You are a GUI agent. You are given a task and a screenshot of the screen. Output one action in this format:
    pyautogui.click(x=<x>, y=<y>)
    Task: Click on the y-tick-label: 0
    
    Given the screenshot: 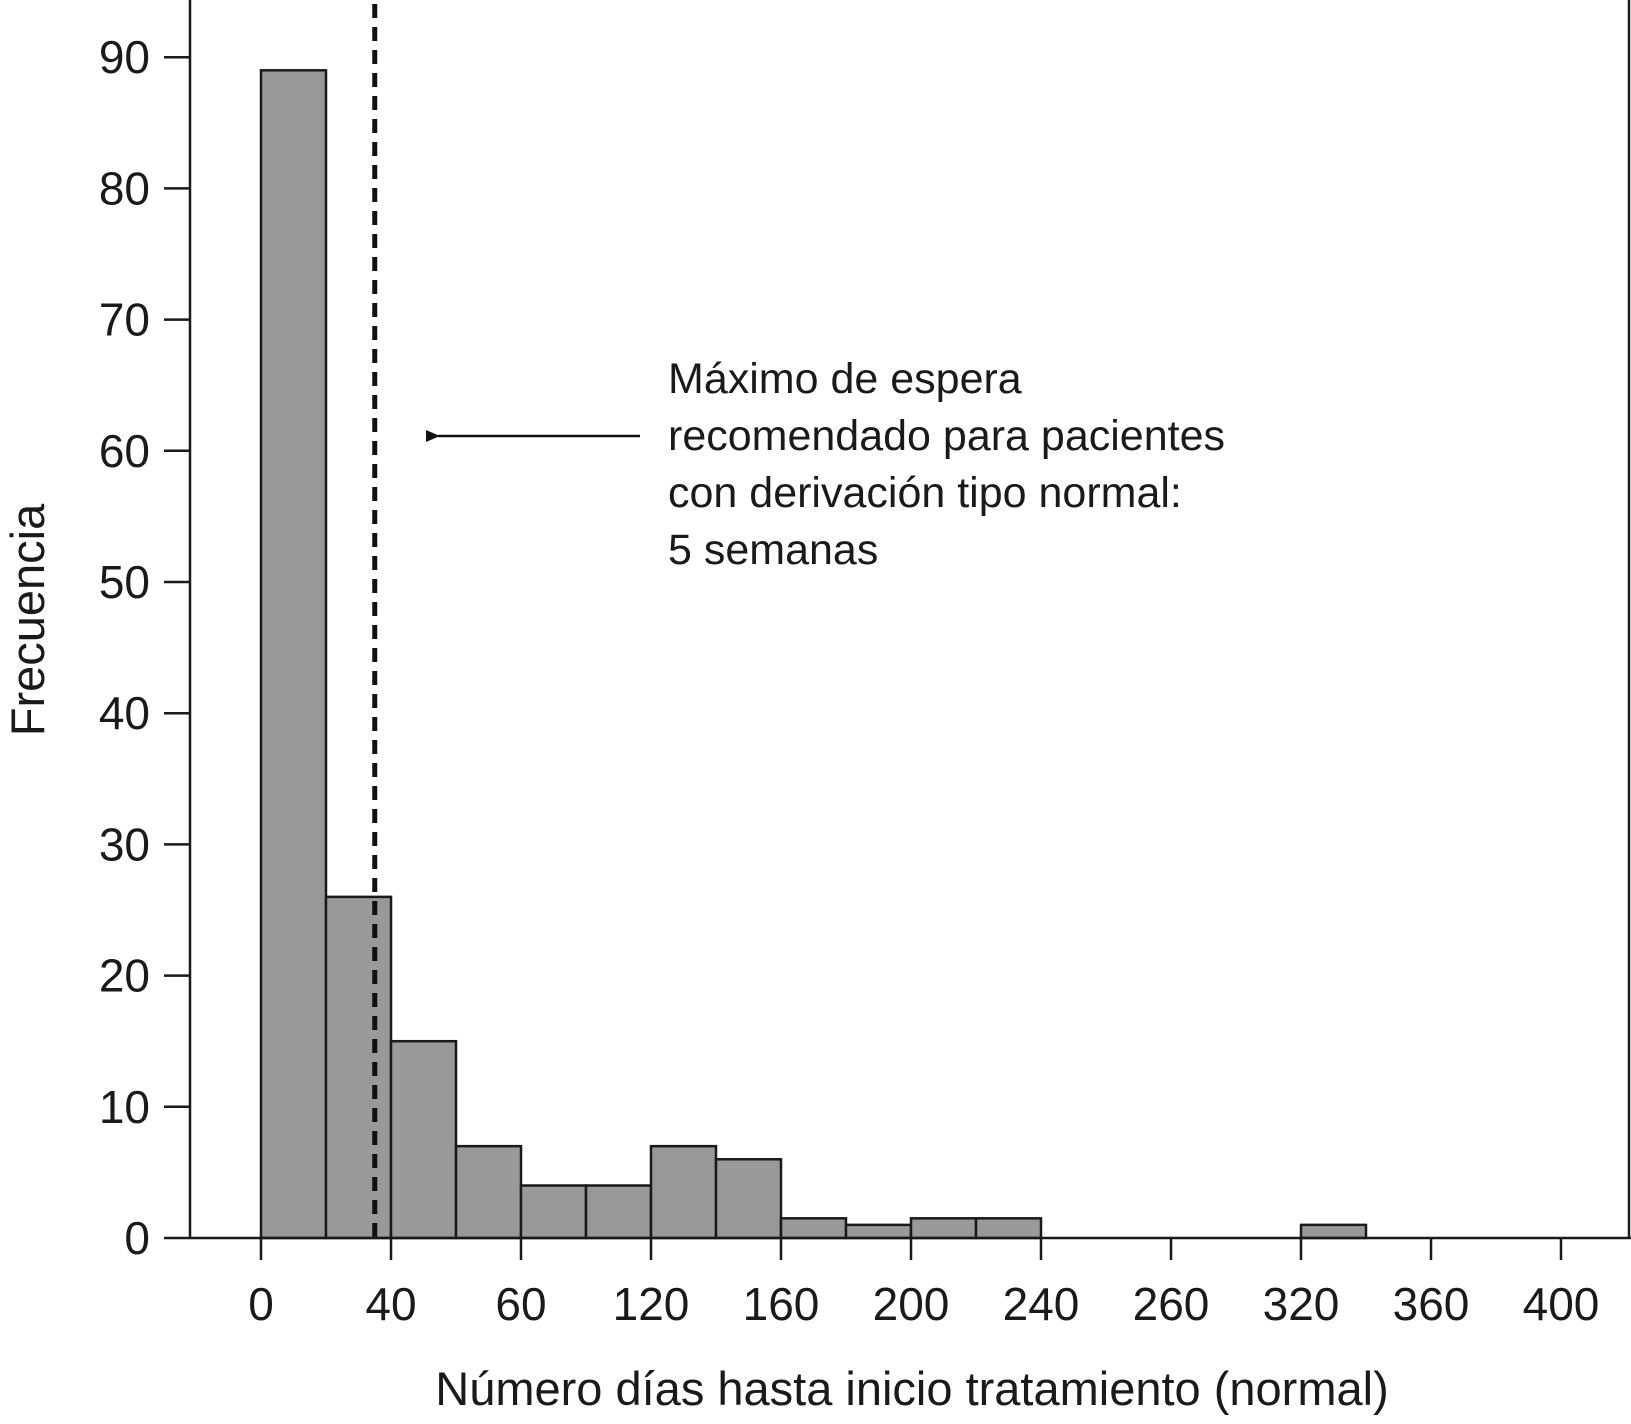 What is the action you would take?
    pyautogui.click(x=137, y=1238)
    